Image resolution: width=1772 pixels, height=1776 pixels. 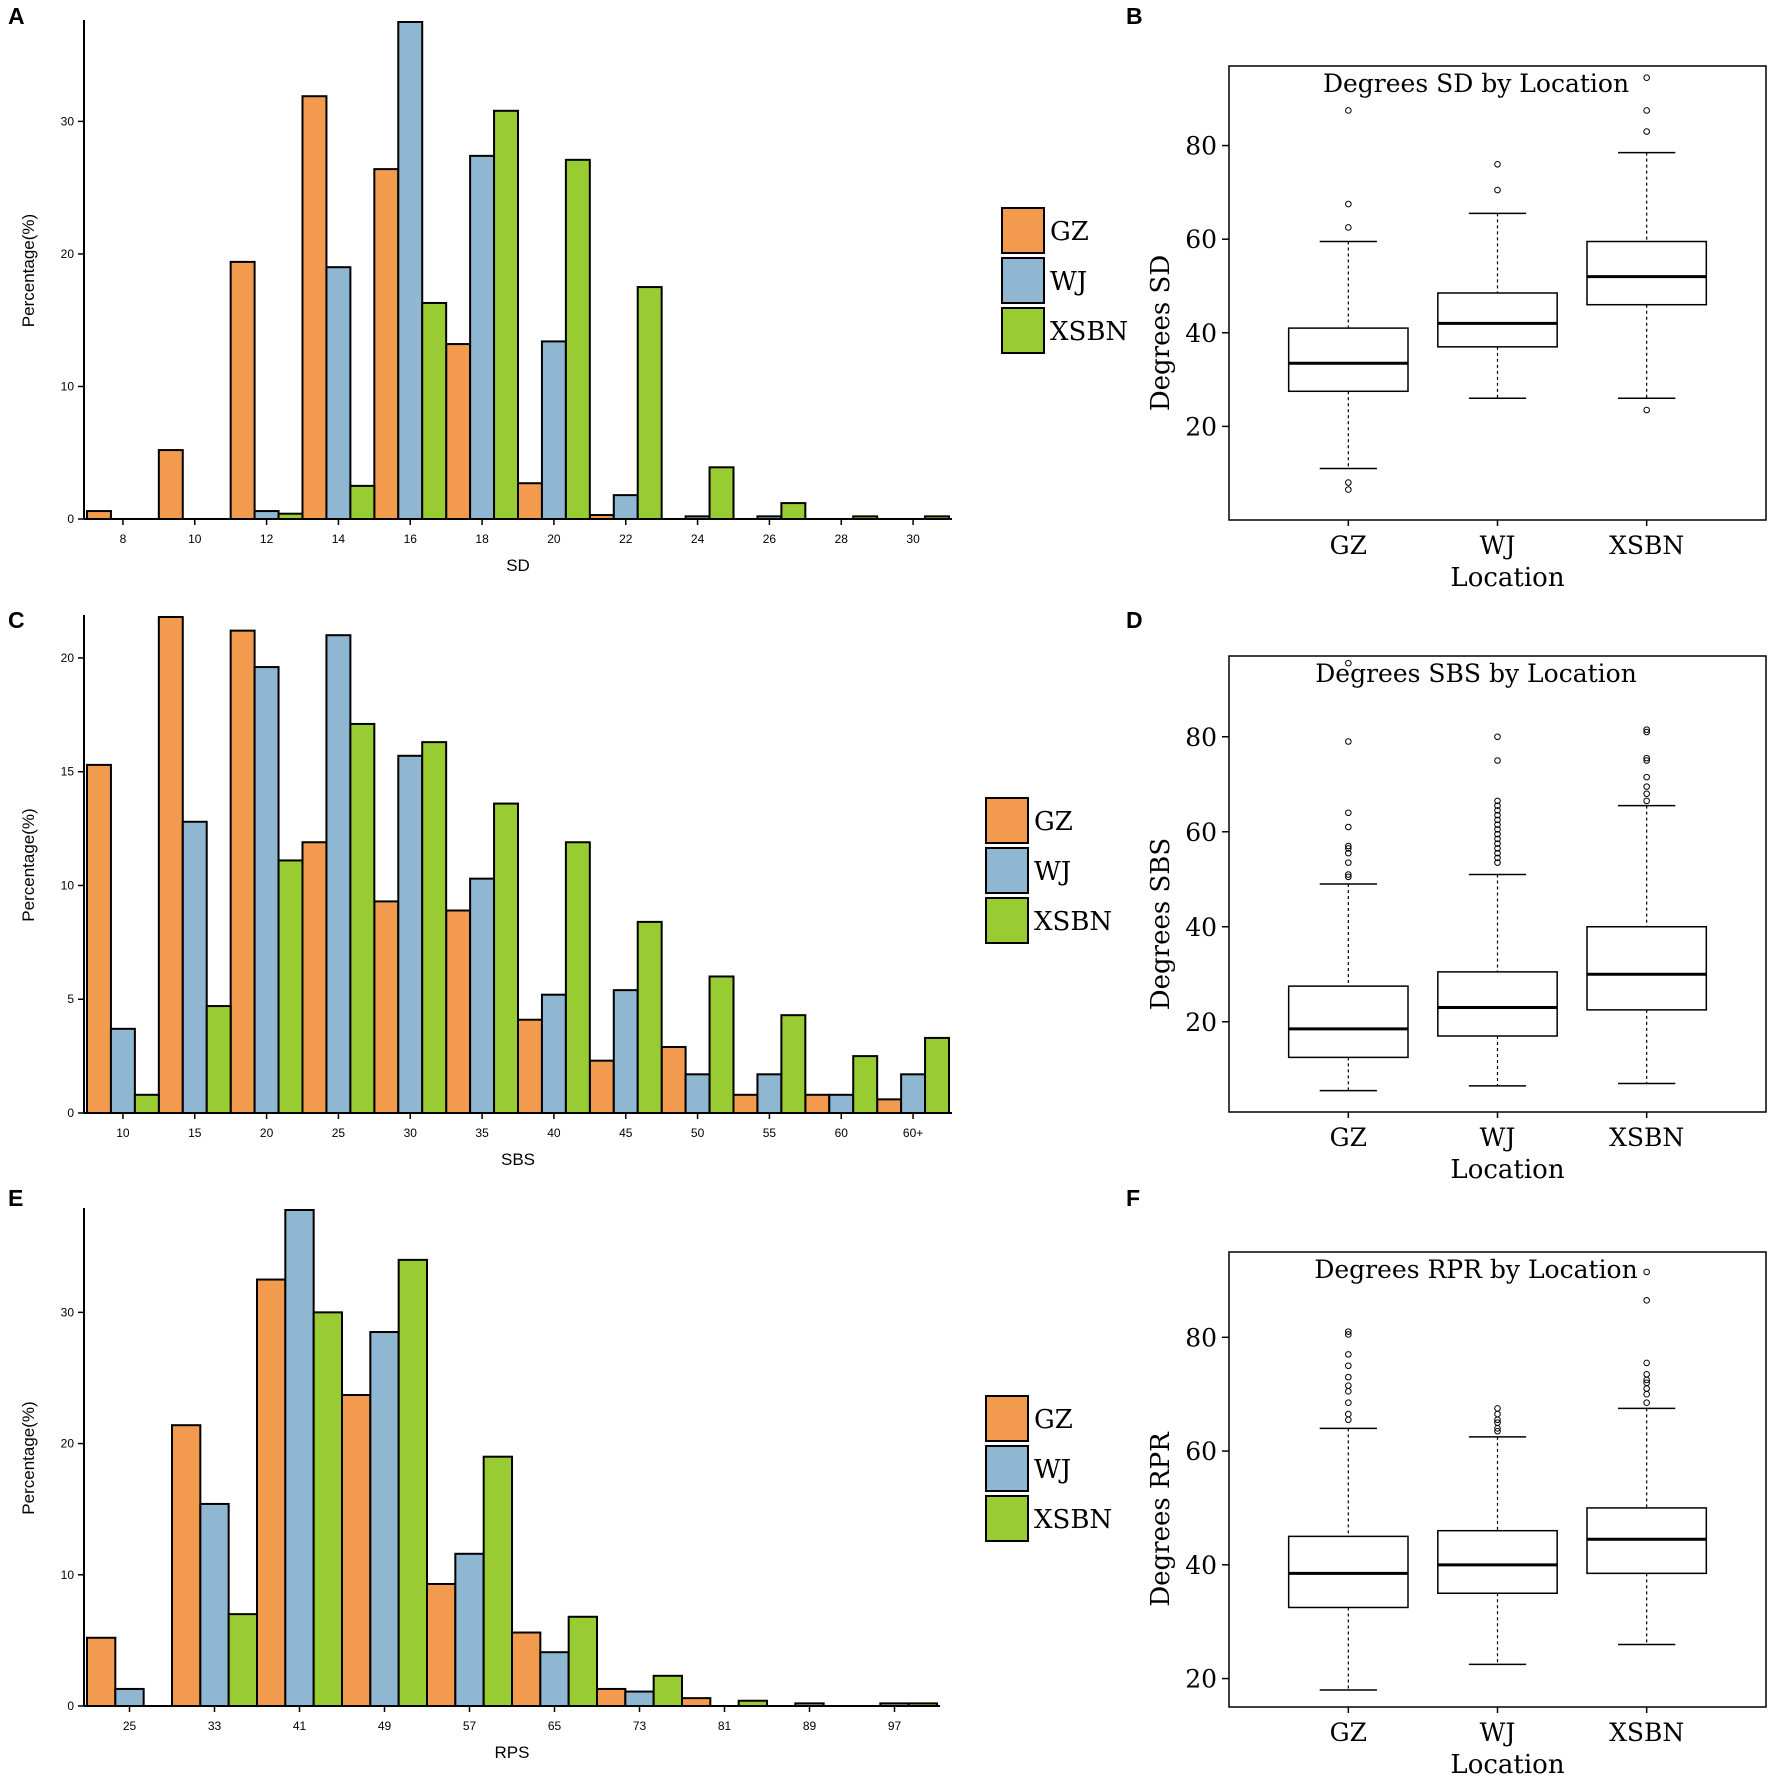 What do you see at coordinates (554, 1133) in the screenshot?
I see `x-tick-label: 40` at bounding box center [554, 1133].